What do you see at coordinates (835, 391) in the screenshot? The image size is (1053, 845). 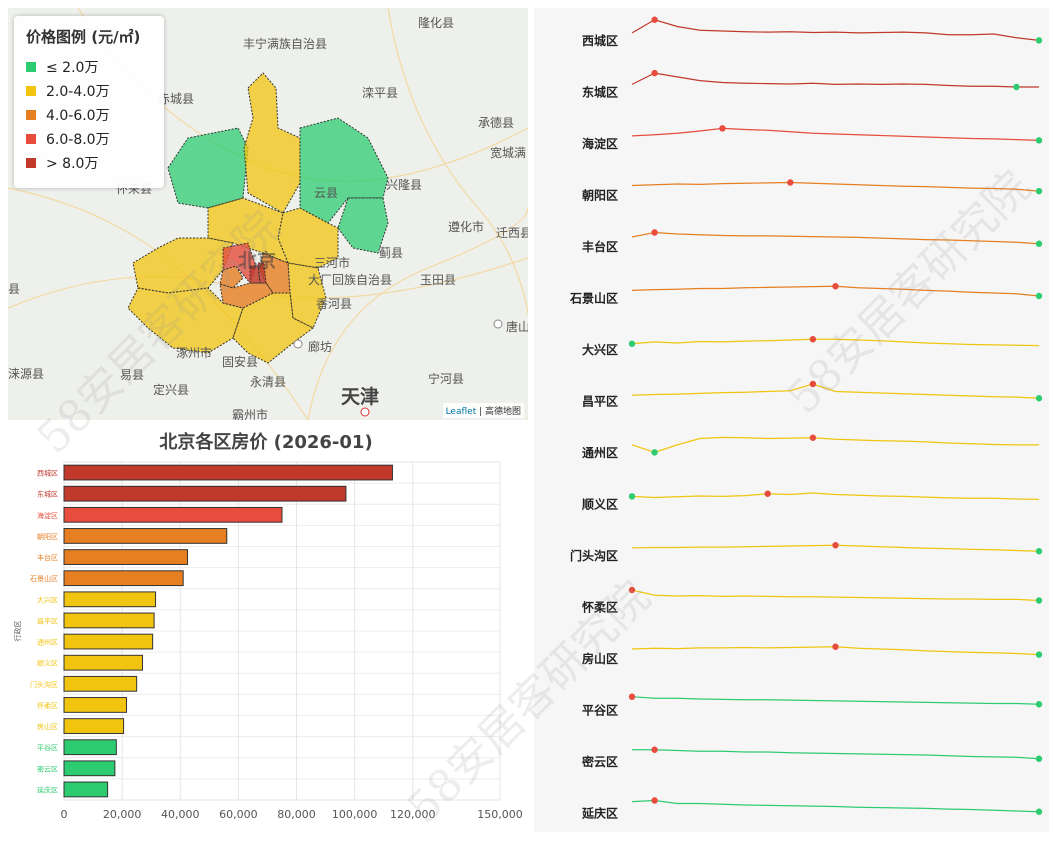 I see `sparkline-昌平区` at bounding box center [835, 391].